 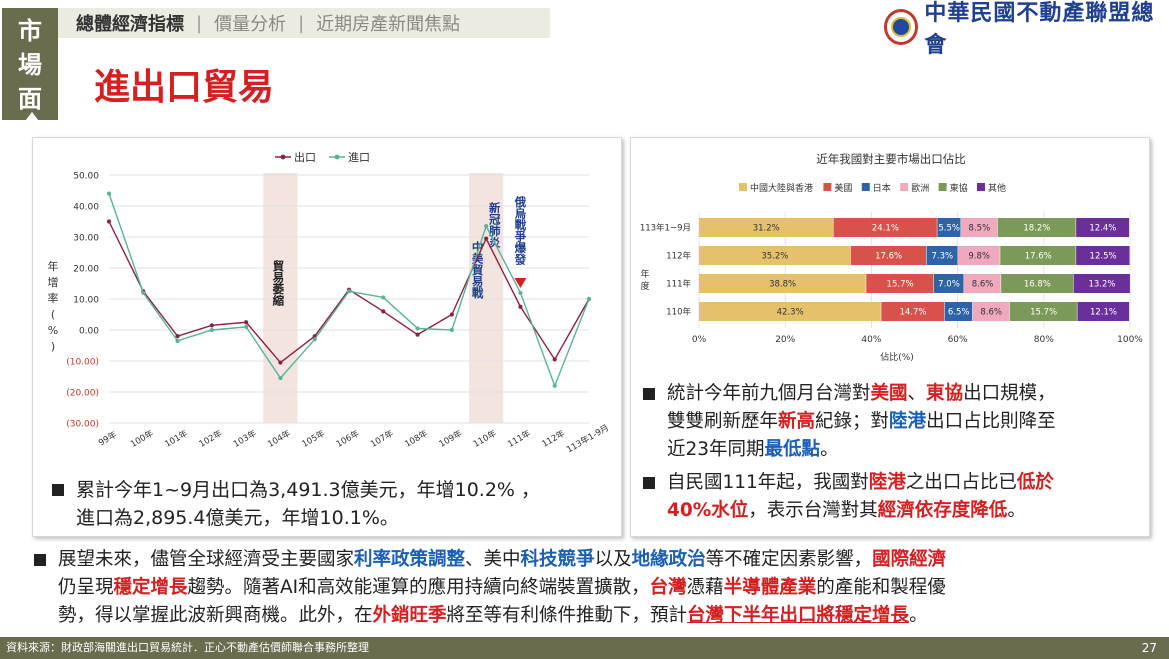 What do you see at coordinates (961, 482) in the screenshot?
I see `bullet-text-segment: 之出口占比已` at bounding box center [961, 482].